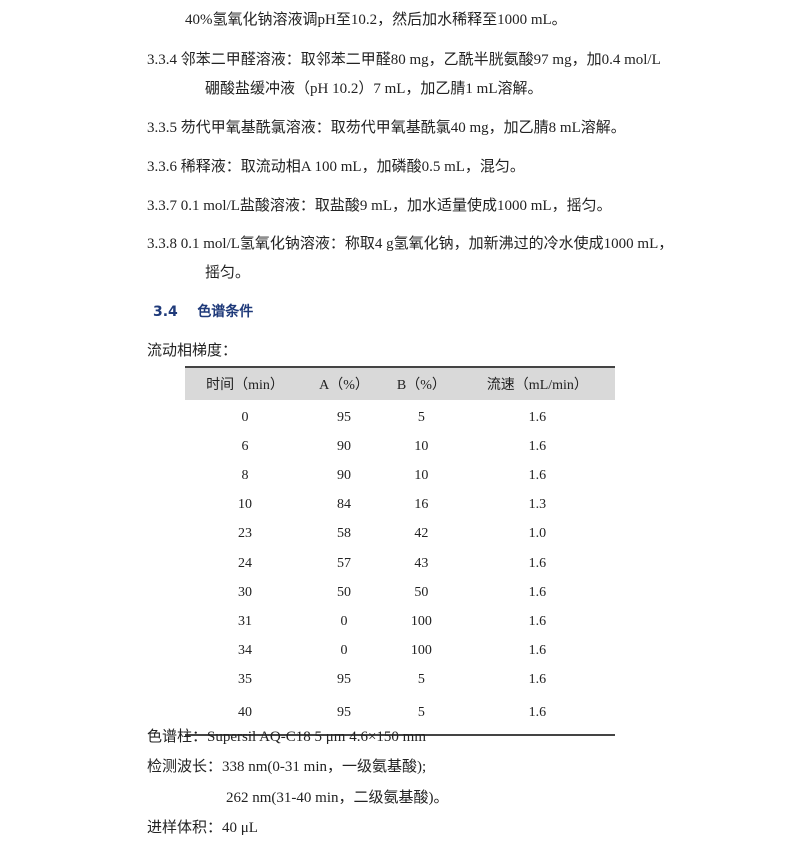 The image size is (800, 852). What do you see at coordinates (421, 534) in the screenshot?
I see `table-cell: 42` at bounding box center [421, 534].